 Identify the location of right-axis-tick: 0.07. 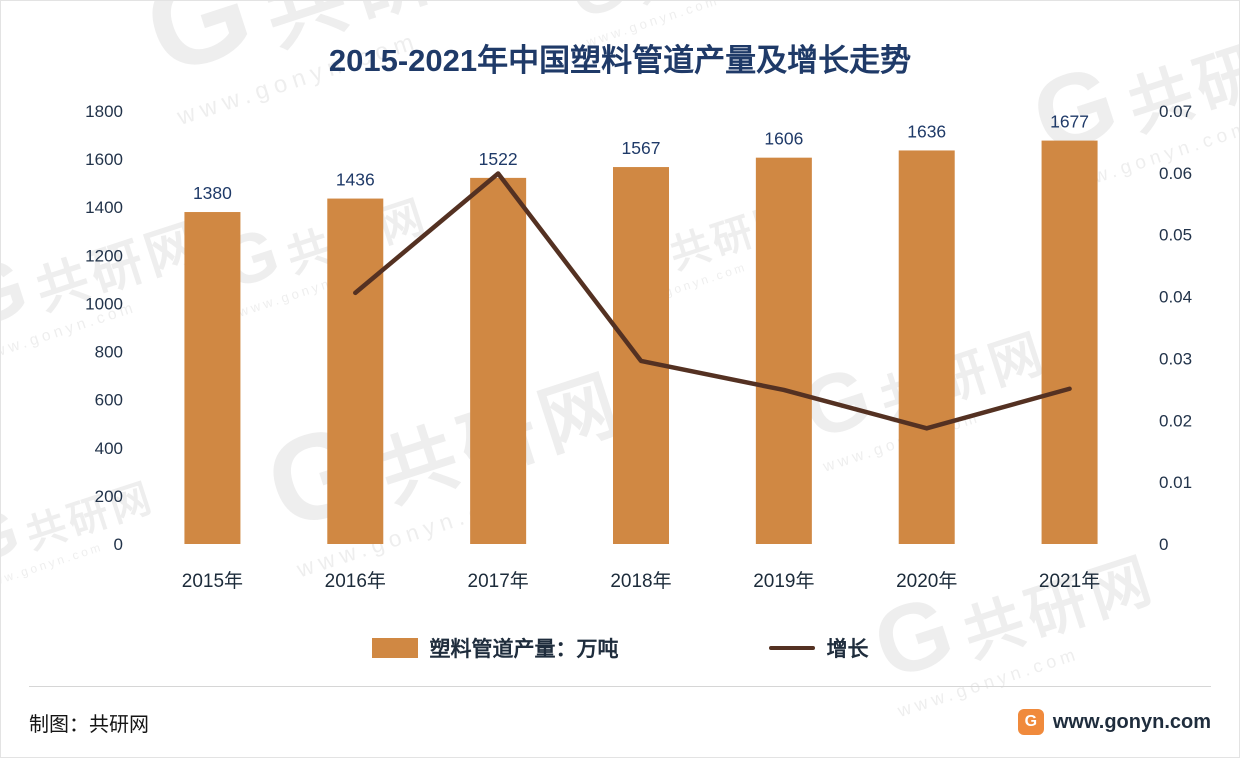
(1175, 111).